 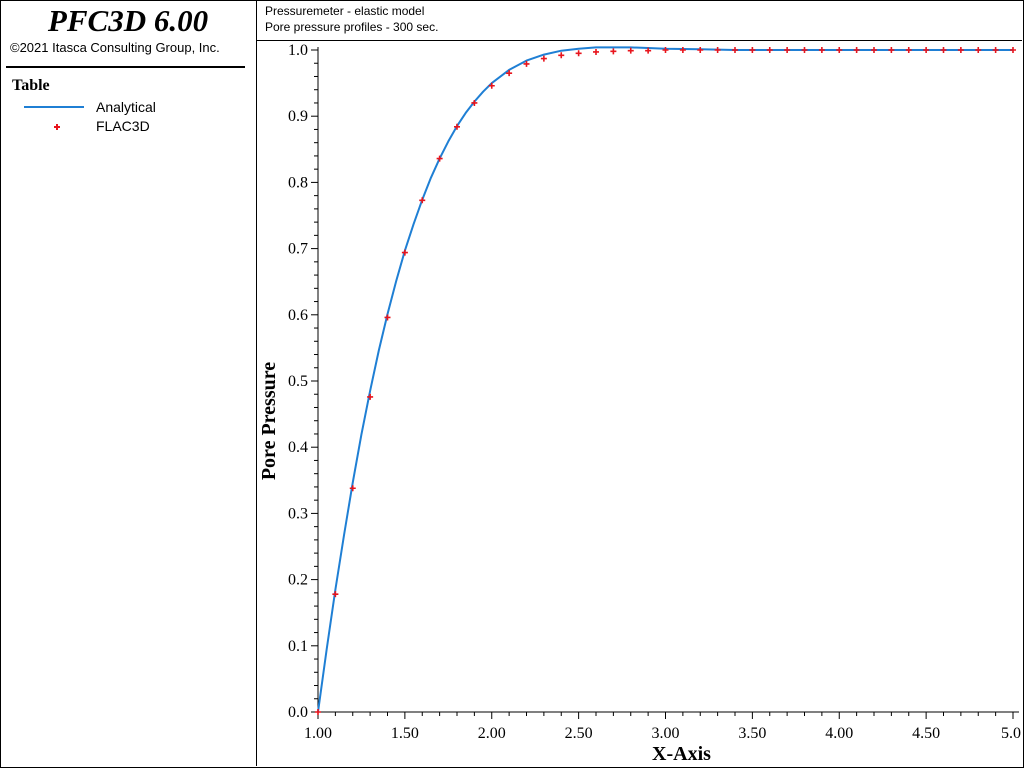 I want to click on y-tick-label: 0.9, so click(x=298, y=116).